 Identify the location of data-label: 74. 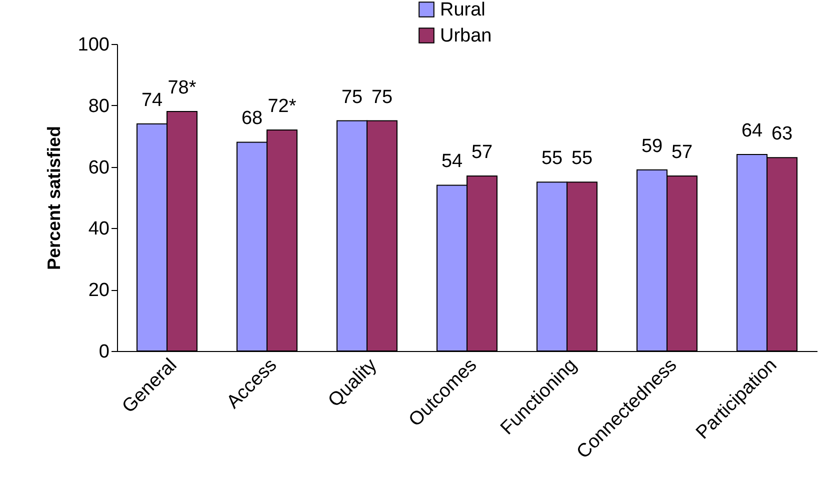
(152, 100).